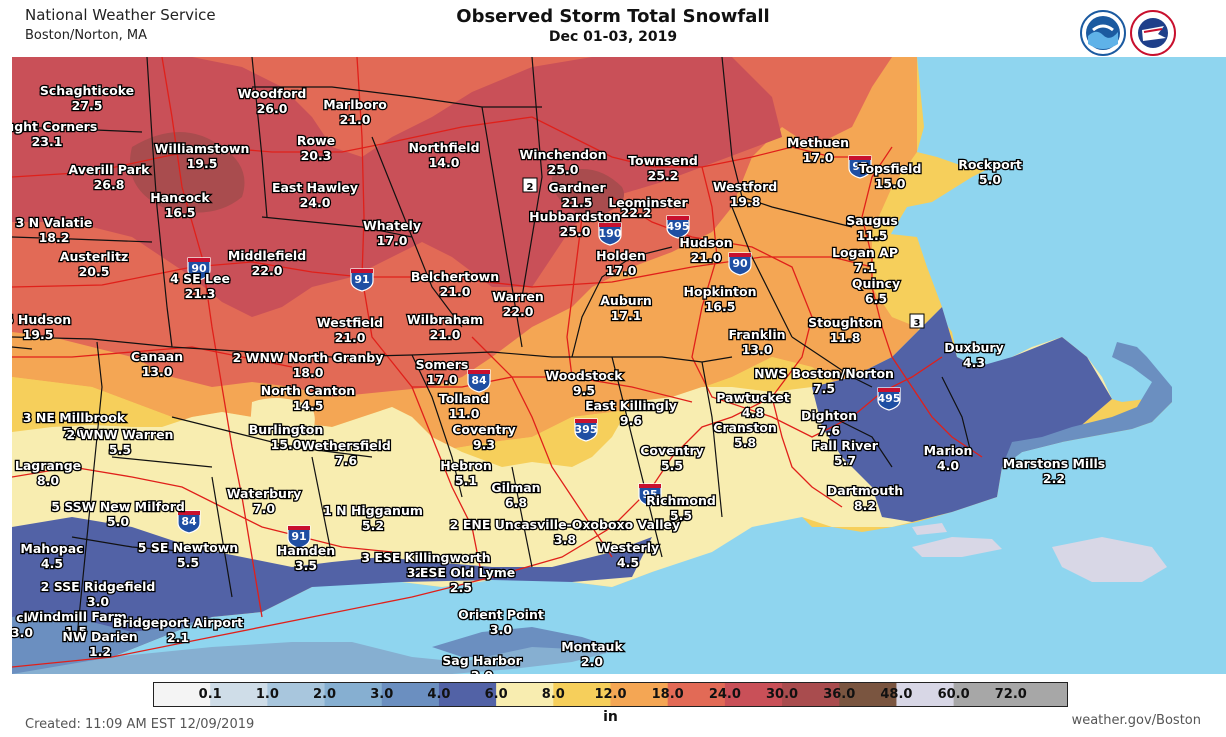  Describe the element at coordinates (442, 364) in the screenshot. I see `station-name: Somers` at that location.